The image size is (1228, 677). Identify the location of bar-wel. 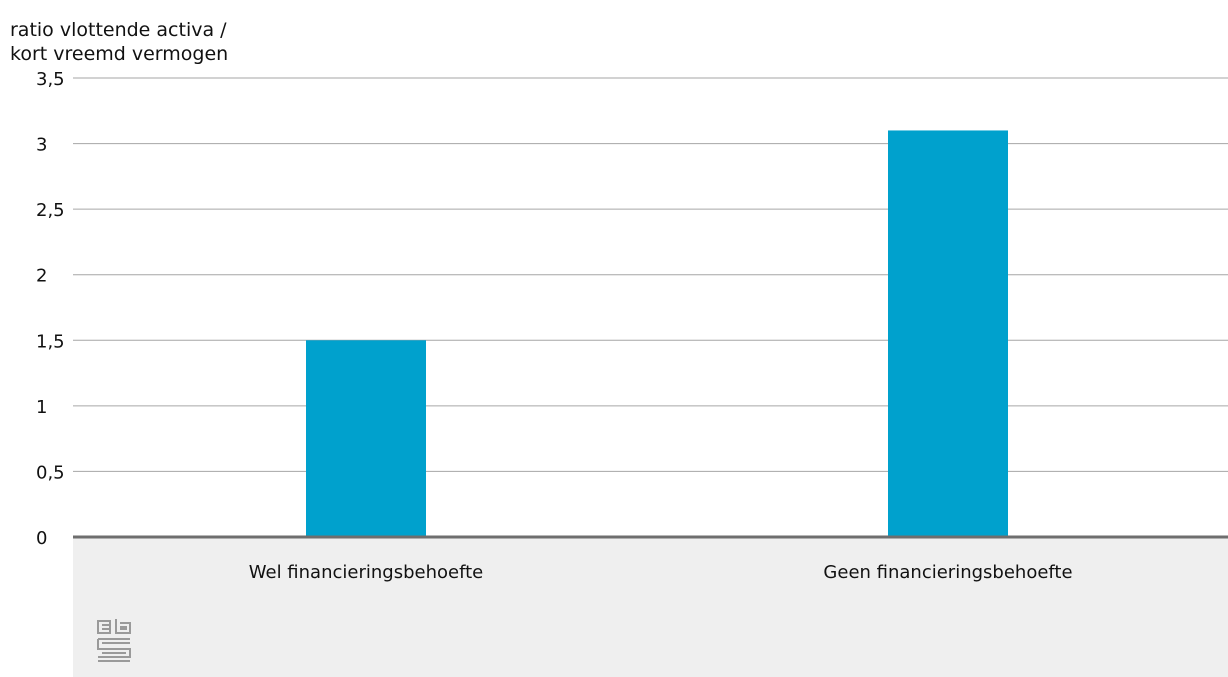
(366, 438).